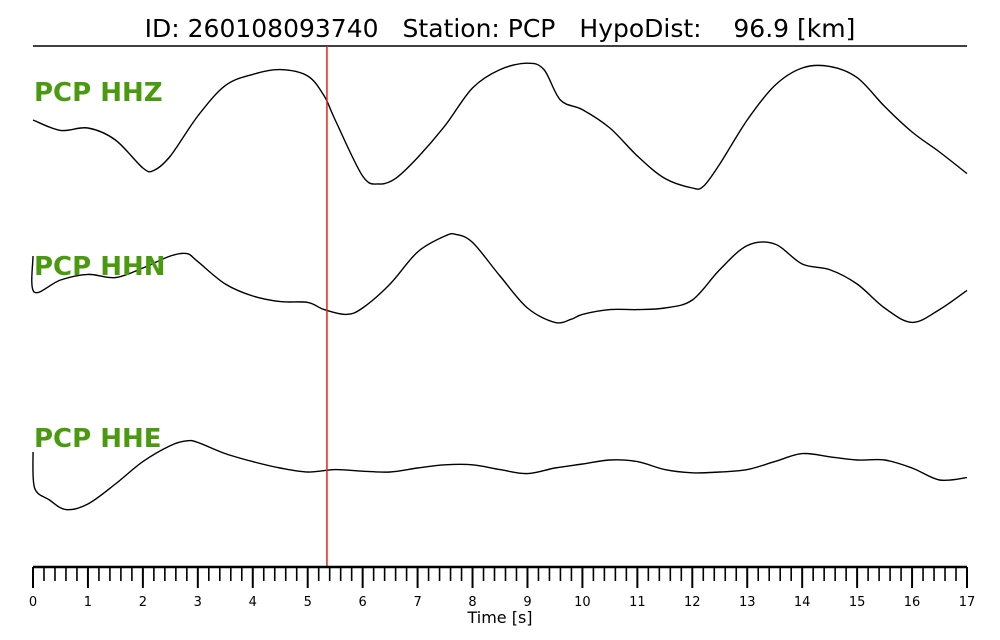 The width and height of the screenshot is (1000, 640). What do you see at coordinates (802, 602) in the screenshot?
I see `tick-label: 14` at bounding box center [802, 602].